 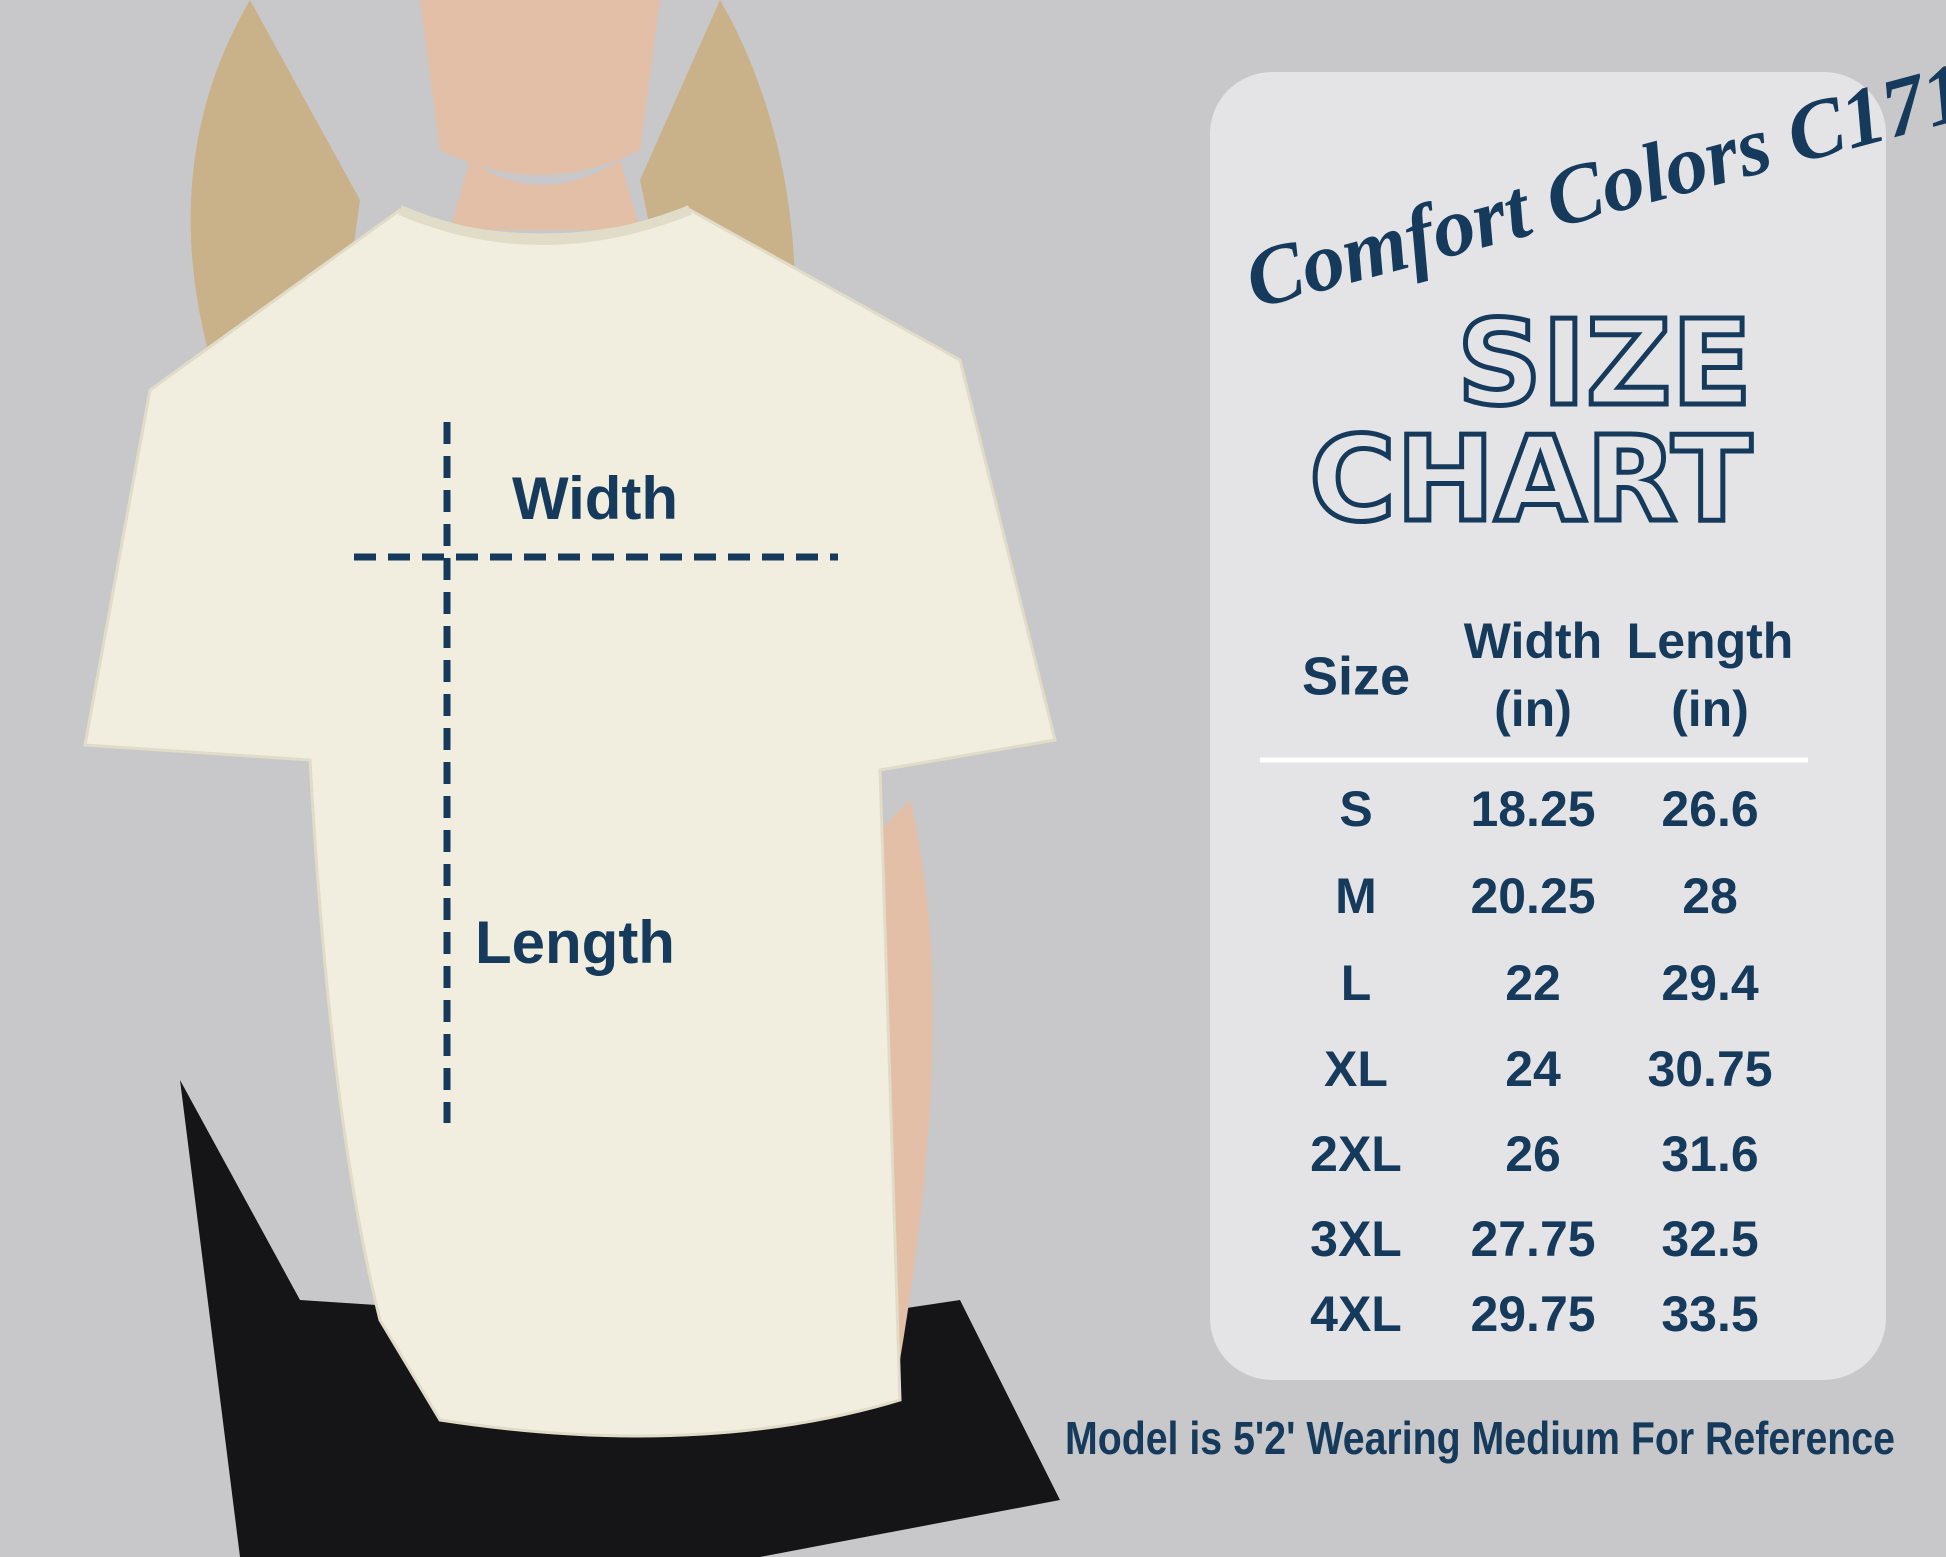 I want to click on table-cell: M, so click(x=1356, y=896).